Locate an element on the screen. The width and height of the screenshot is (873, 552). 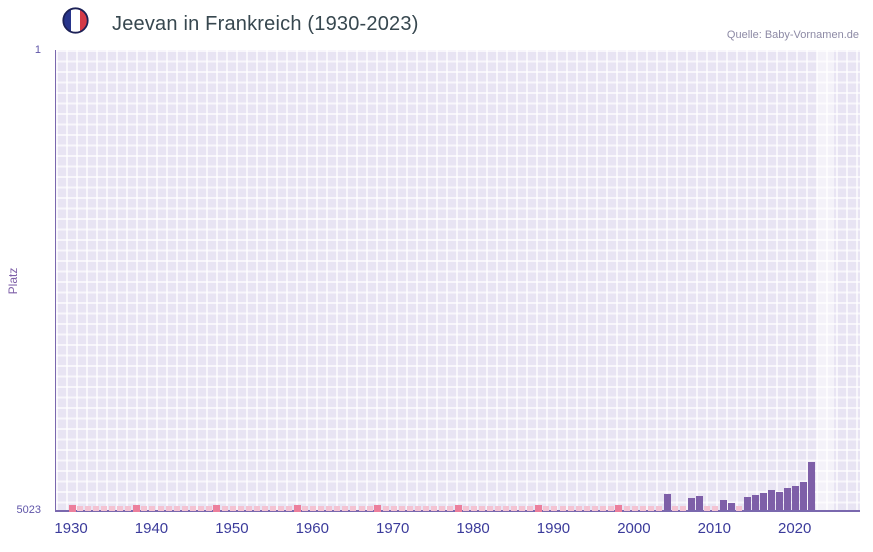
france-flag-icon is located at coordinates (75, 20).